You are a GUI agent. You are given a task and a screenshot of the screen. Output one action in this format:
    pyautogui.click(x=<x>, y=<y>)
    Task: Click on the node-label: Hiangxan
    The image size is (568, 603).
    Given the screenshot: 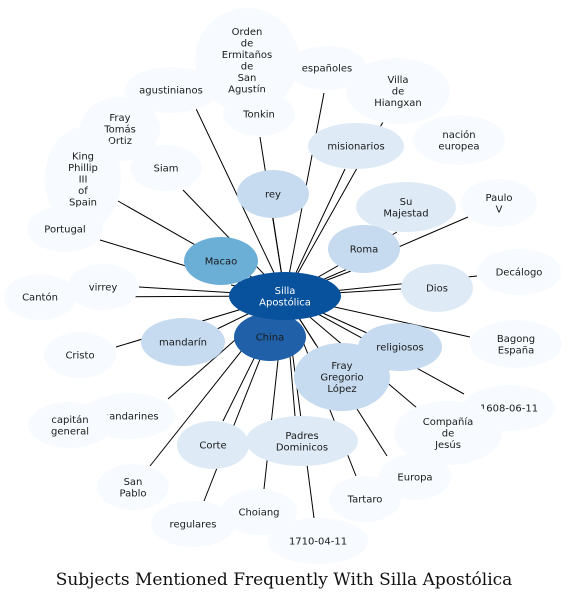 What is the action you would take?
    pyautogui.click(x=398, y=103)
    